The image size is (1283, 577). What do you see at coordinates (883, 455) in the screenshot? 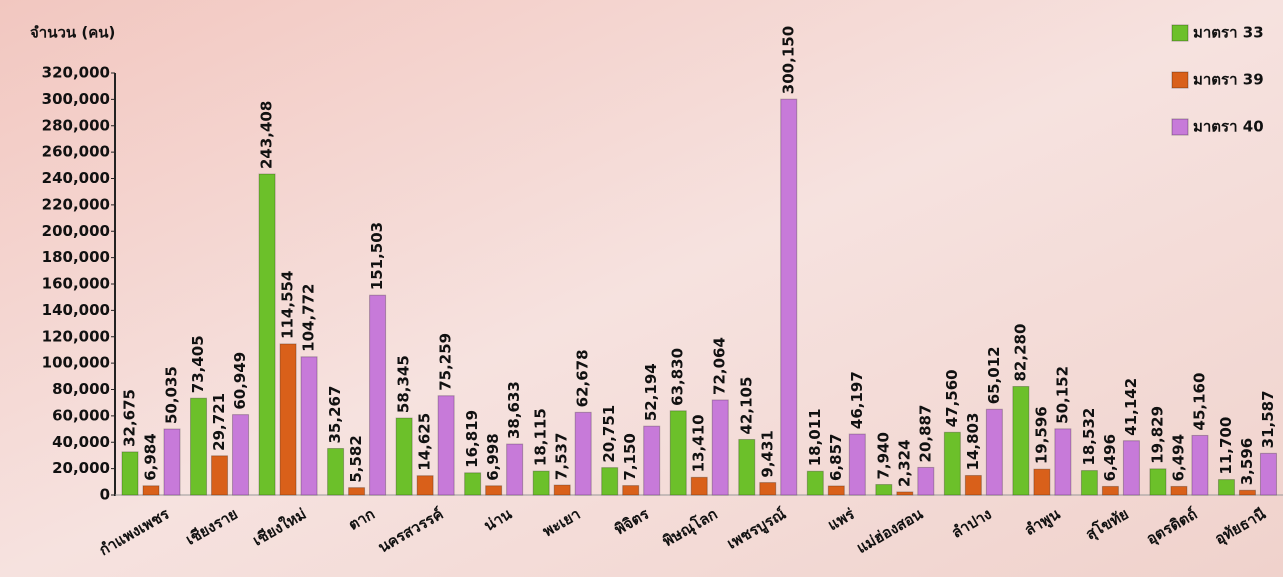
I see `value-label: 7,940` at bounding box center [883, 455].